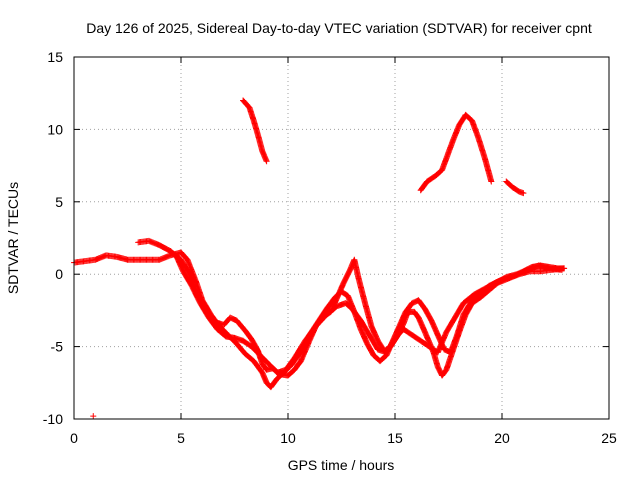  Describe the element at coordinates (53, 419) in the screenshot. I see `y-tick-label: -10` at that location.